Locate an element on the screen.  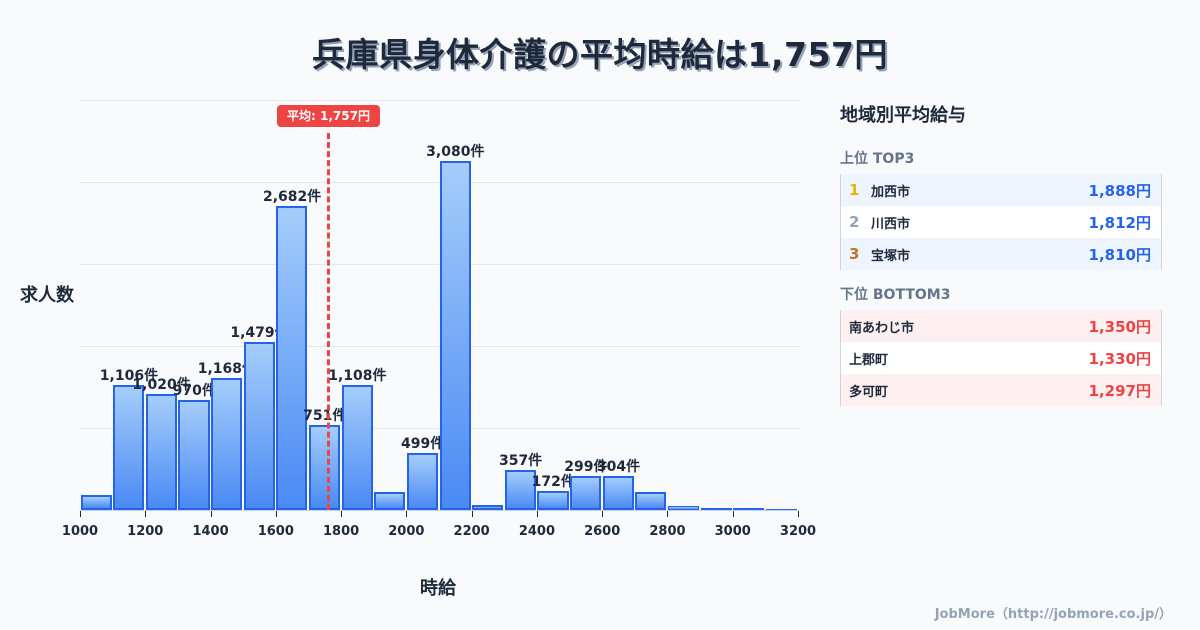
page-title: 兵庫県身体介護の平均時給は1,757円 is located at coordinates (600, 54).